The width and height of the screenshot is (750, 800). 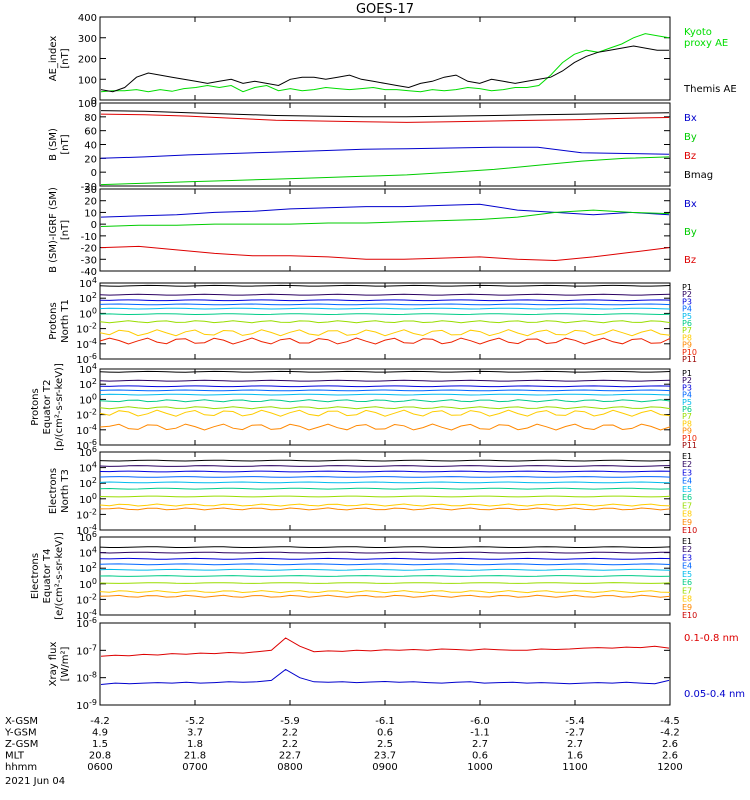 What do you see at coordinates (59, 407) in the screenshot?
I see `y-axis-label: [p/(cm²-s-sr-keV)]` at bounding box center [59, 407].